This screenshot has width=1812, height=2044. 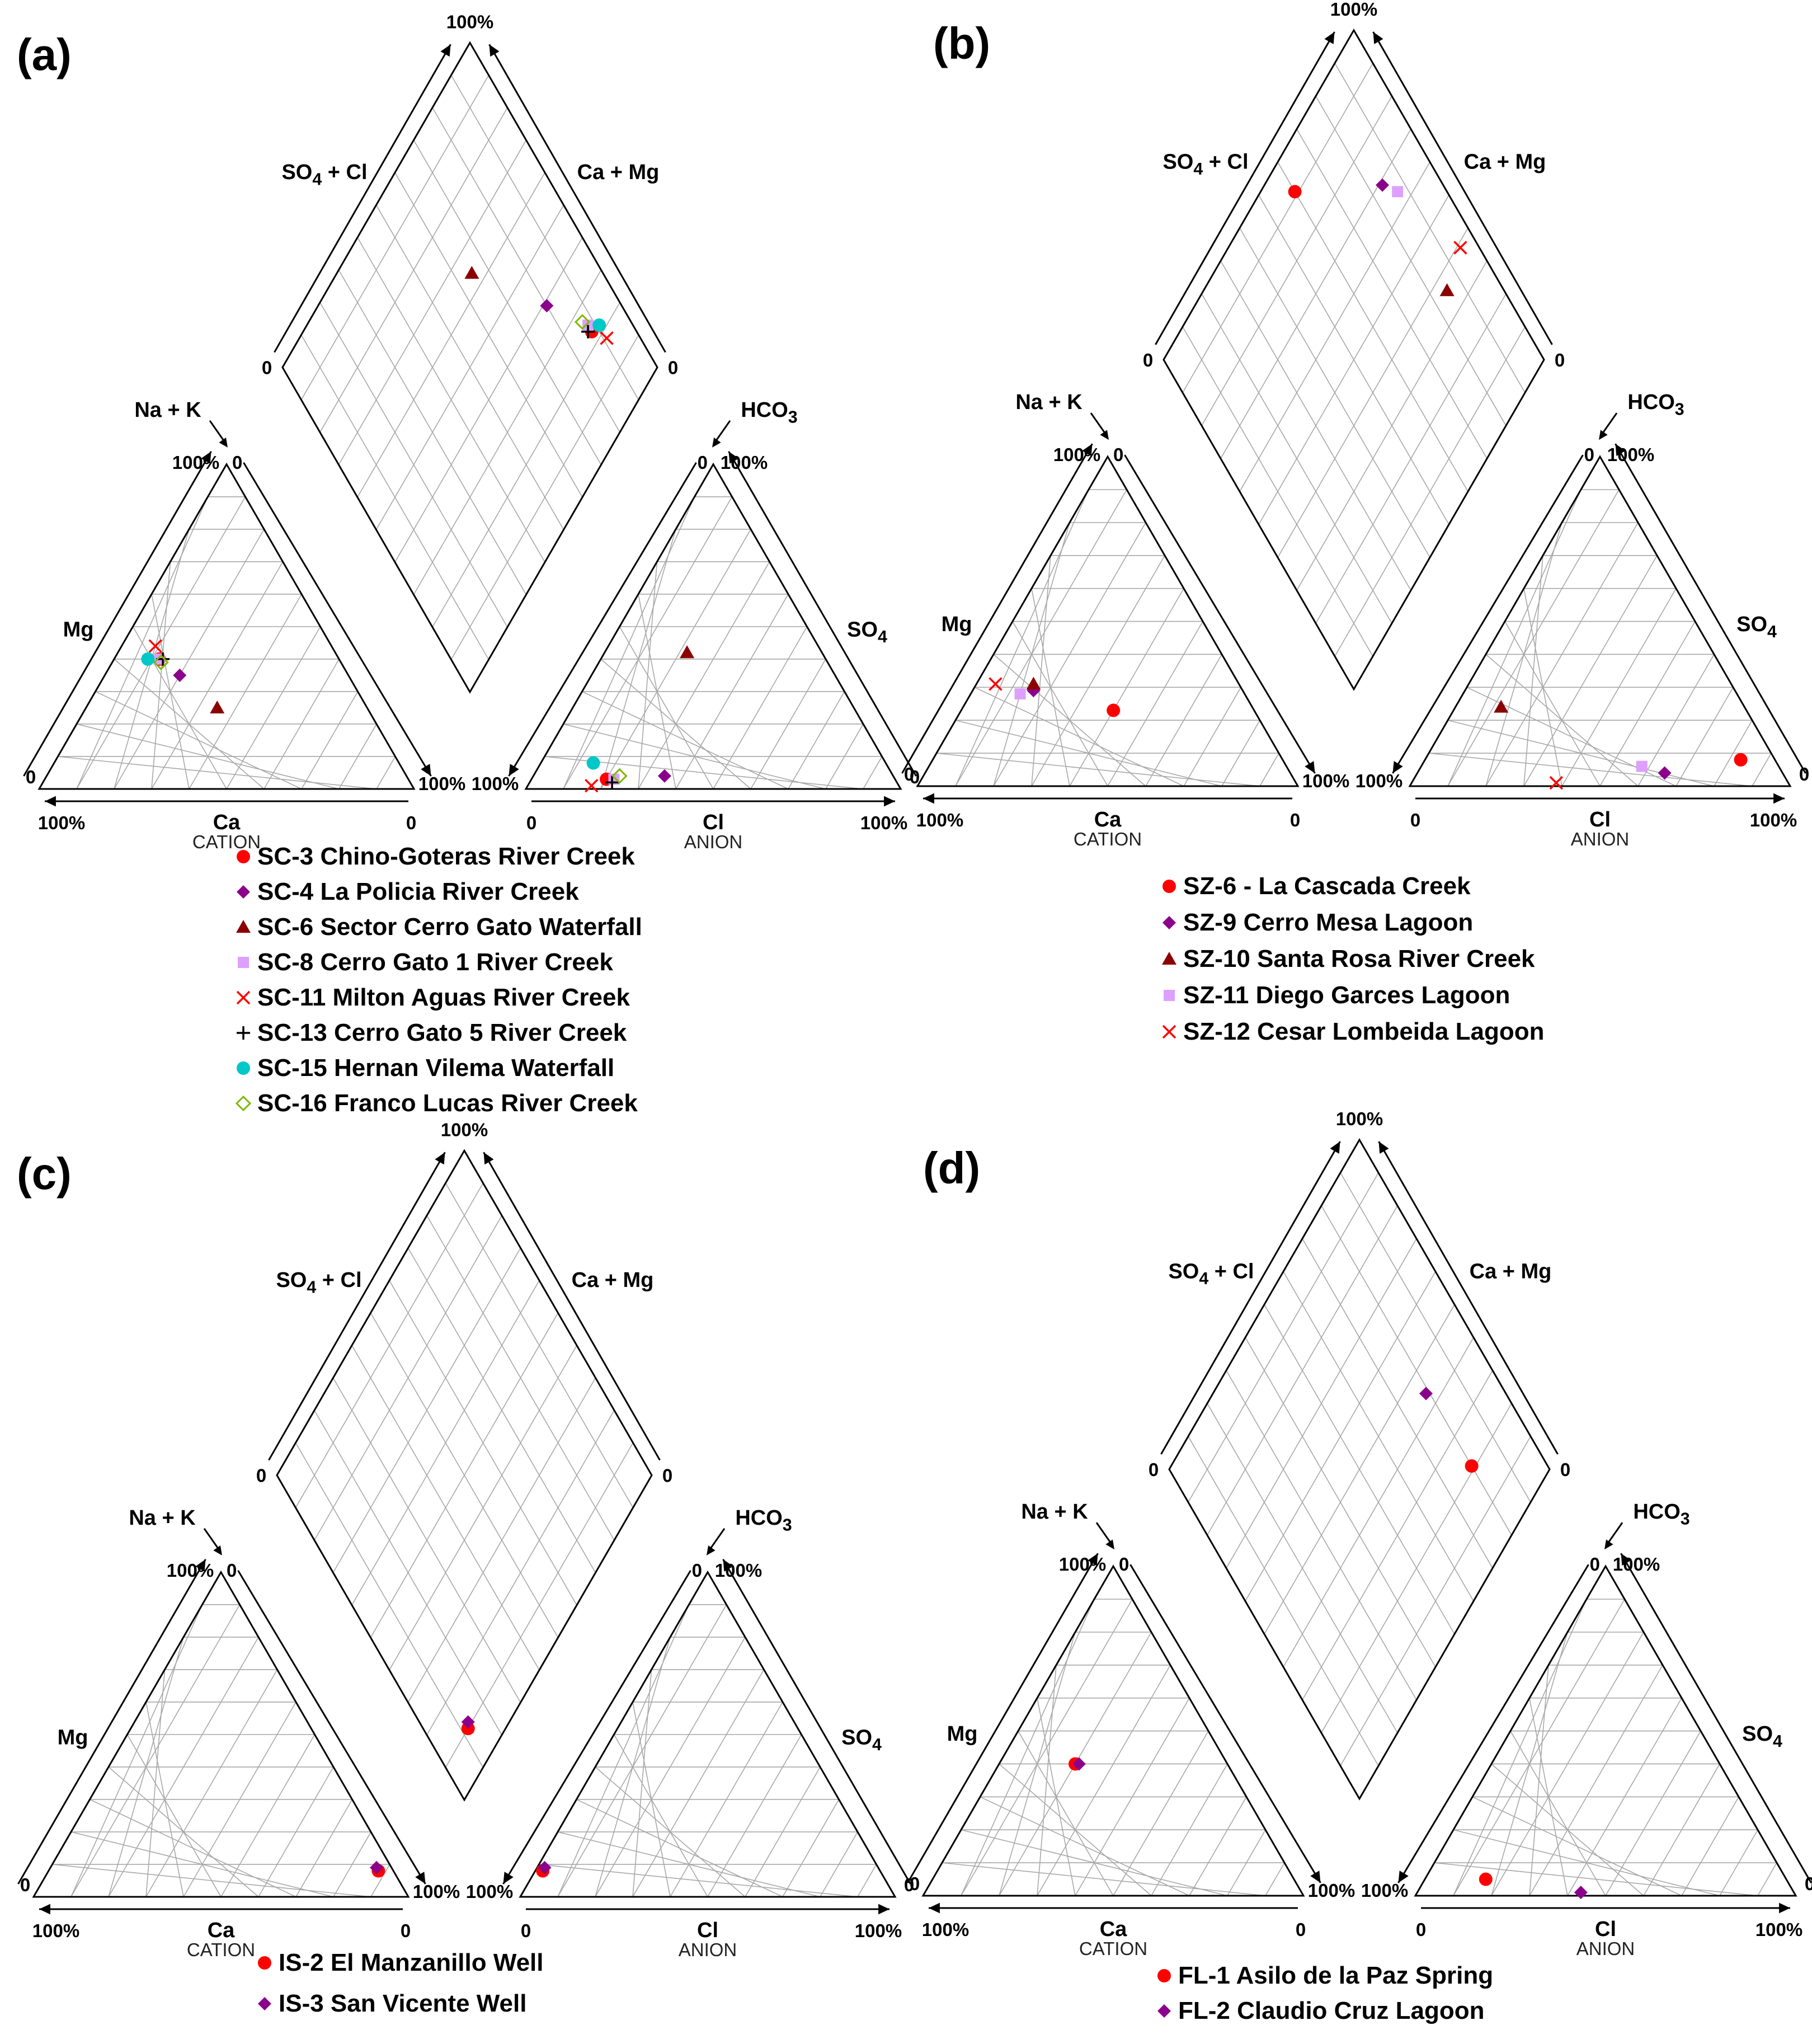 What do you see at coordinates (1600, 819) in the screenshot?
I see `cl-label: Cl` at bounding box center [1600, 819].